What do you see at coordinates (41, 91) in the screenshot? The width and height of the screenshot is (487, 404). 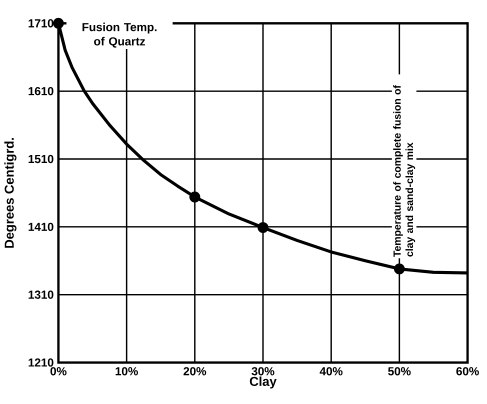 I see `y-tick-label: 1610` at bounding box center [41, 91].